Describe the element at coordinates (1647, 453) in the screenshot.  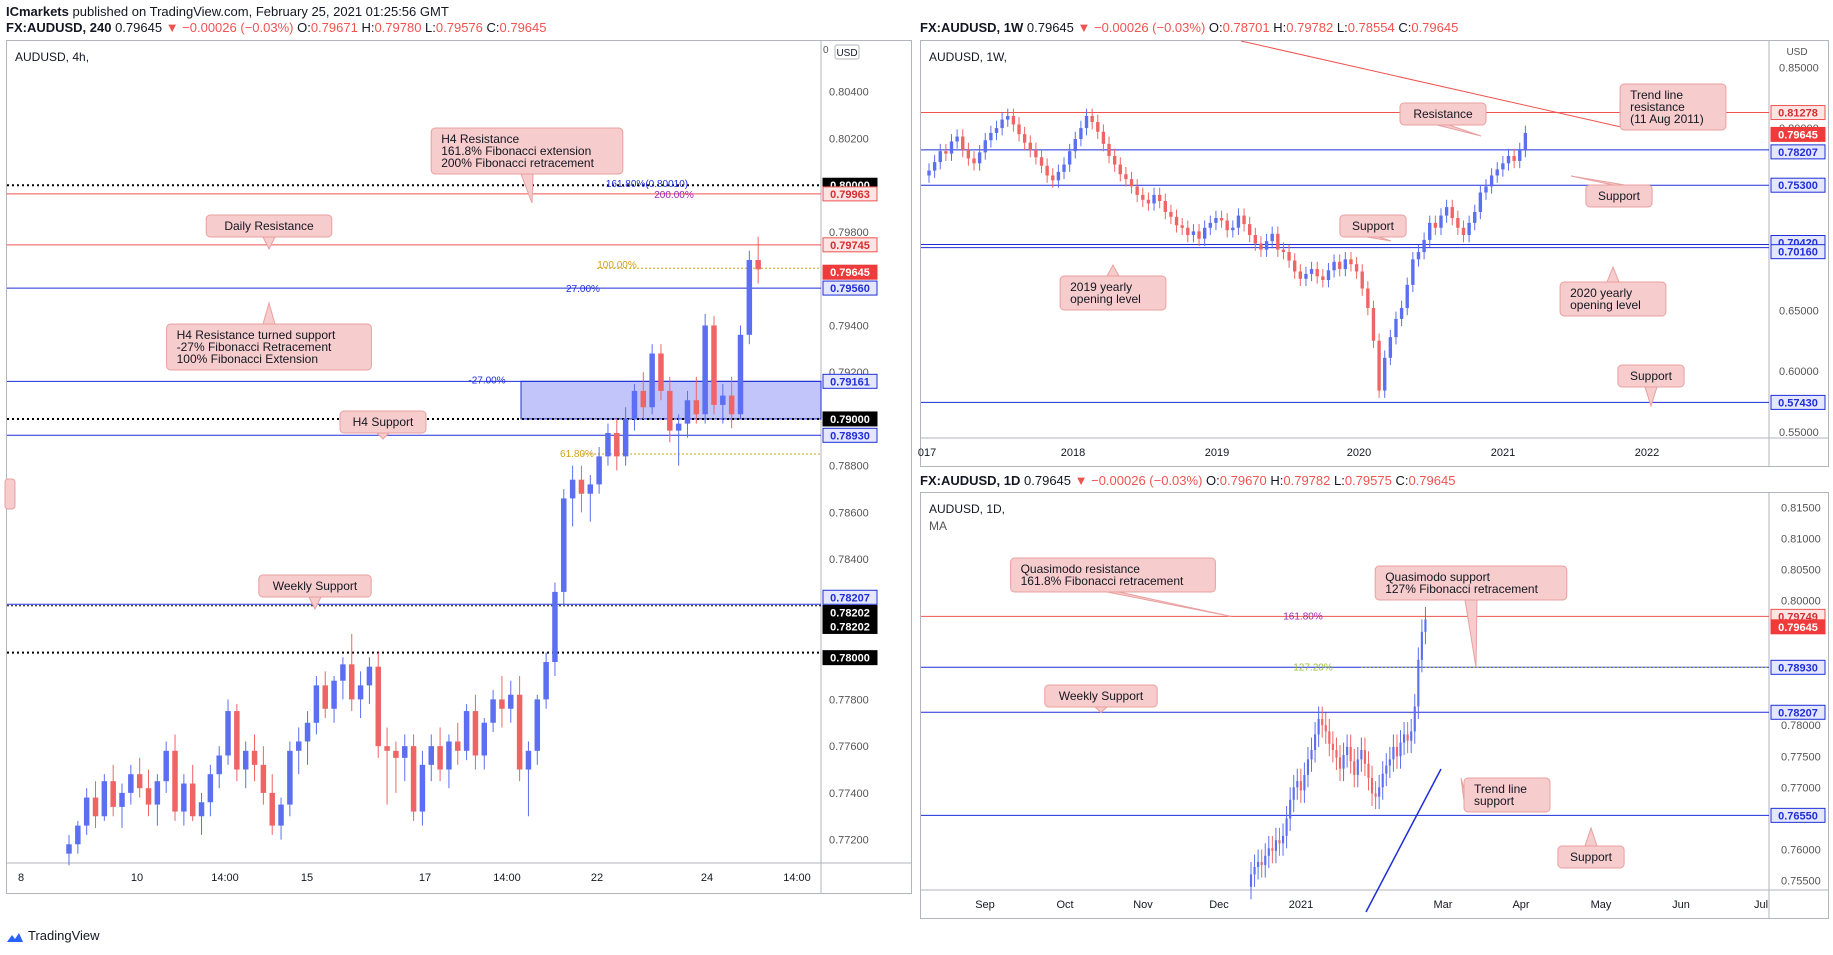
I see `w1-x-tick: 2022` at that location.